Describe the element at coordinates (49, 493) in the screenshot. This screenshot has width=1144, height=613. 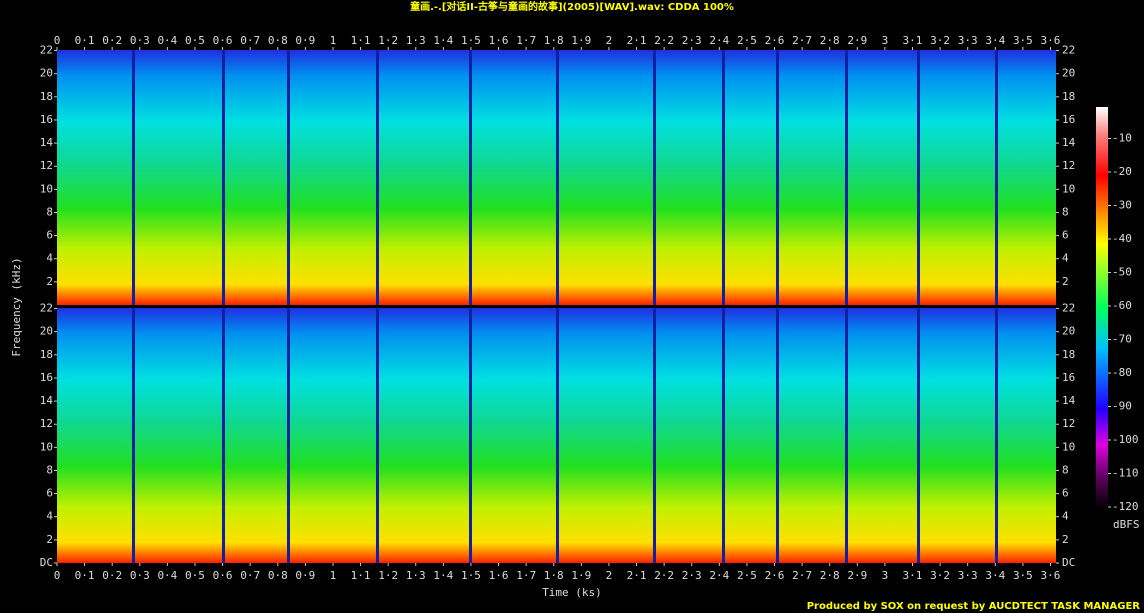
I see `y-tick-label: 6` at that location.